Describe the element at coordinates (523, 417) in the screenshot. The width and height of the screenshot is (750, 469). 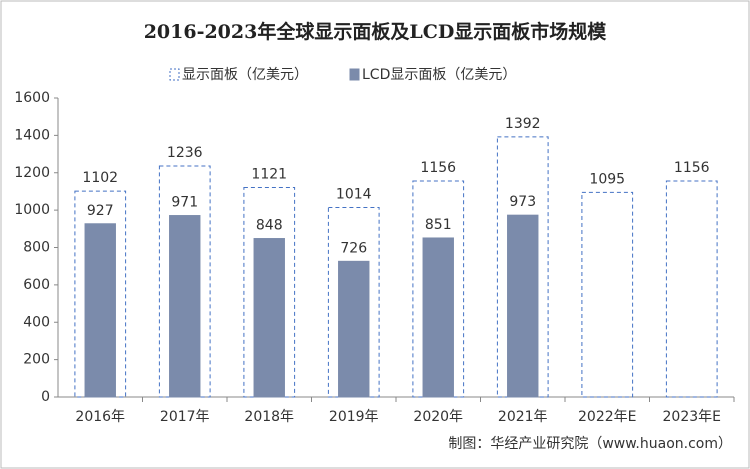
I see `x-tick-label: 2021年` at that location.